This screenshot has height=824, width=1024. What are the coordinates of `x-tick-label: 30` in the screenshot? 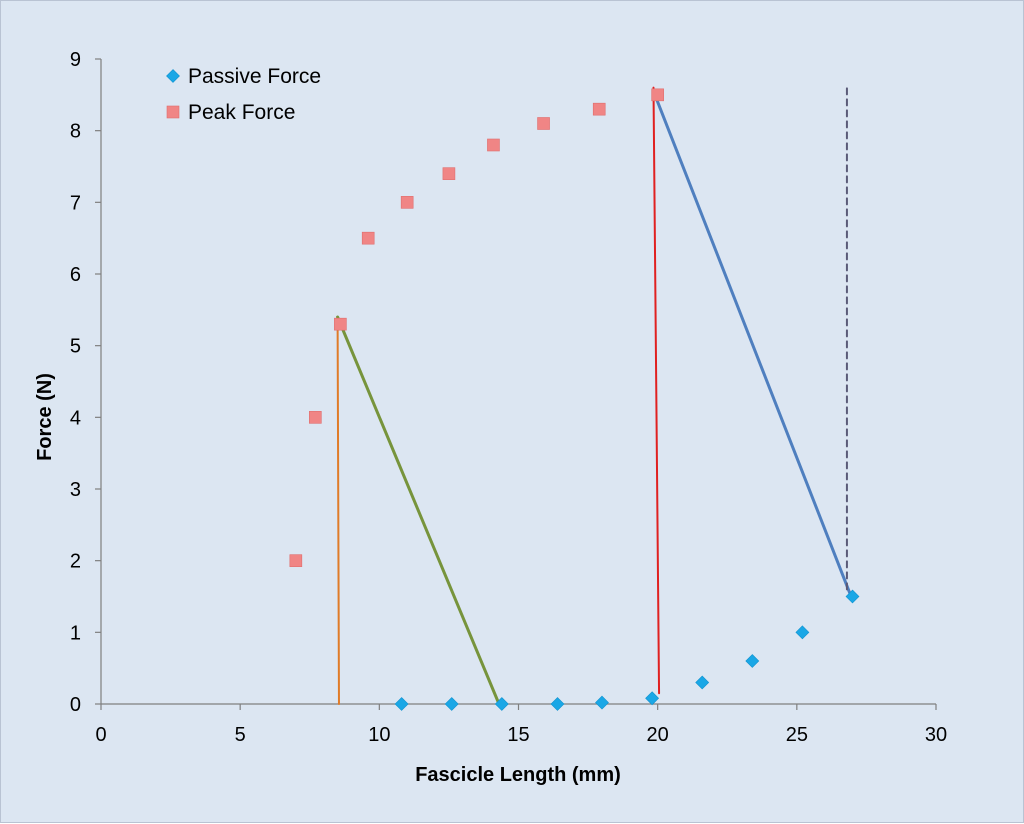 It's located at (936, 735).